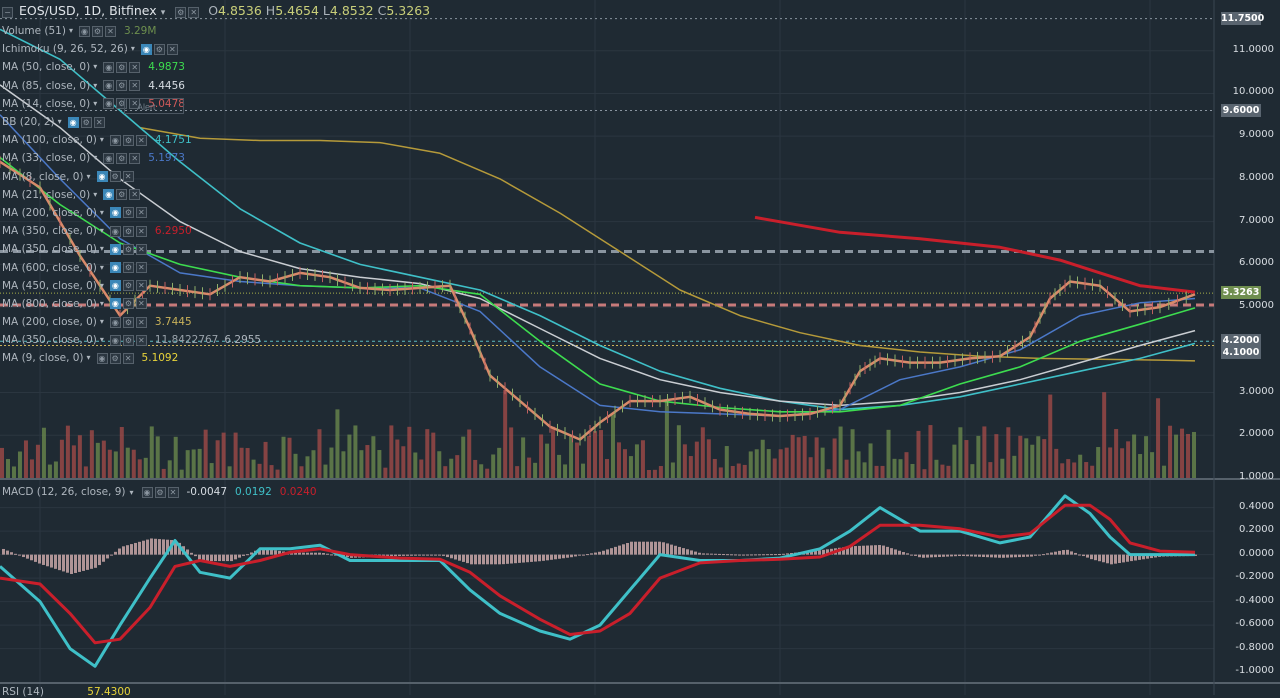 This screenshot has height=698, width=1280. Describe the element at coordinates (216, 49) in the screenshot. I see `indicator-row: Ichimoku (9, 26, 52, 26) ▾ ◉ ⚙ ✕` at that location.